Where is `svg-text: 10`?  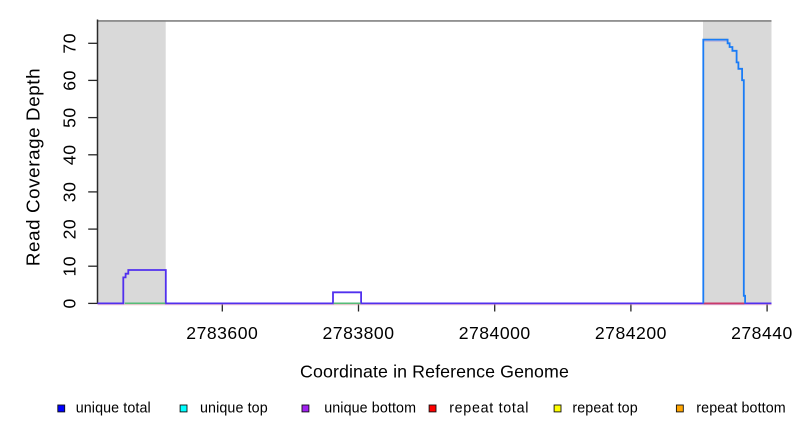 svg-text: 10 is located at coordinates (70, 266).